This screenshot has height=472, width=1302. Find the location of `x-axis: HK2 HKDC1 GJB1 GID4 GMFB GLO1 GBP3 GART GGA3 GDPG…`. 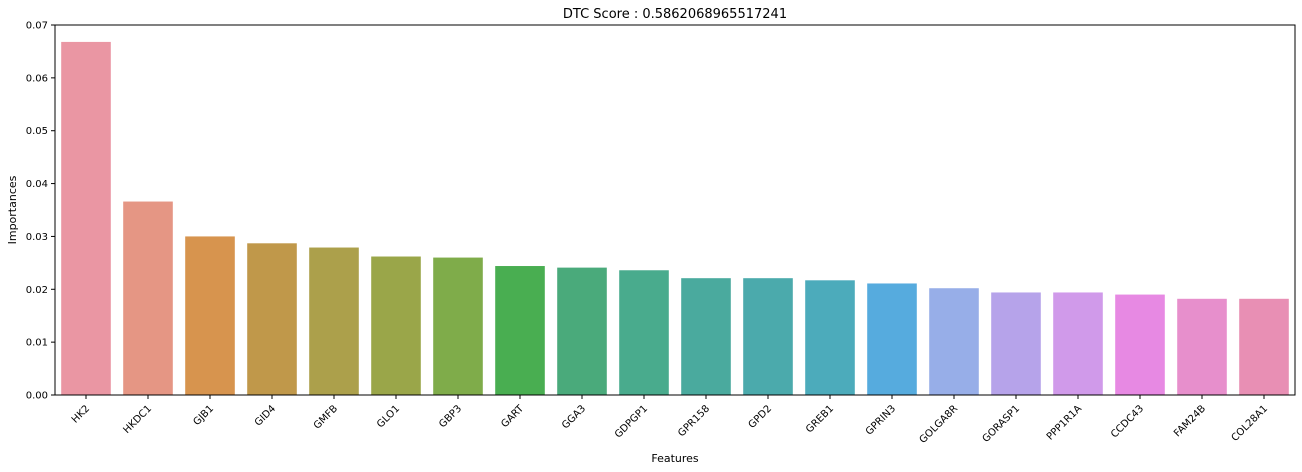

x-axis: HK2 HKDC1 GJB1 GID4 GMFB GLO1 GBP3 GART GGA3 GDPG… is located at coordinates (670, 420).